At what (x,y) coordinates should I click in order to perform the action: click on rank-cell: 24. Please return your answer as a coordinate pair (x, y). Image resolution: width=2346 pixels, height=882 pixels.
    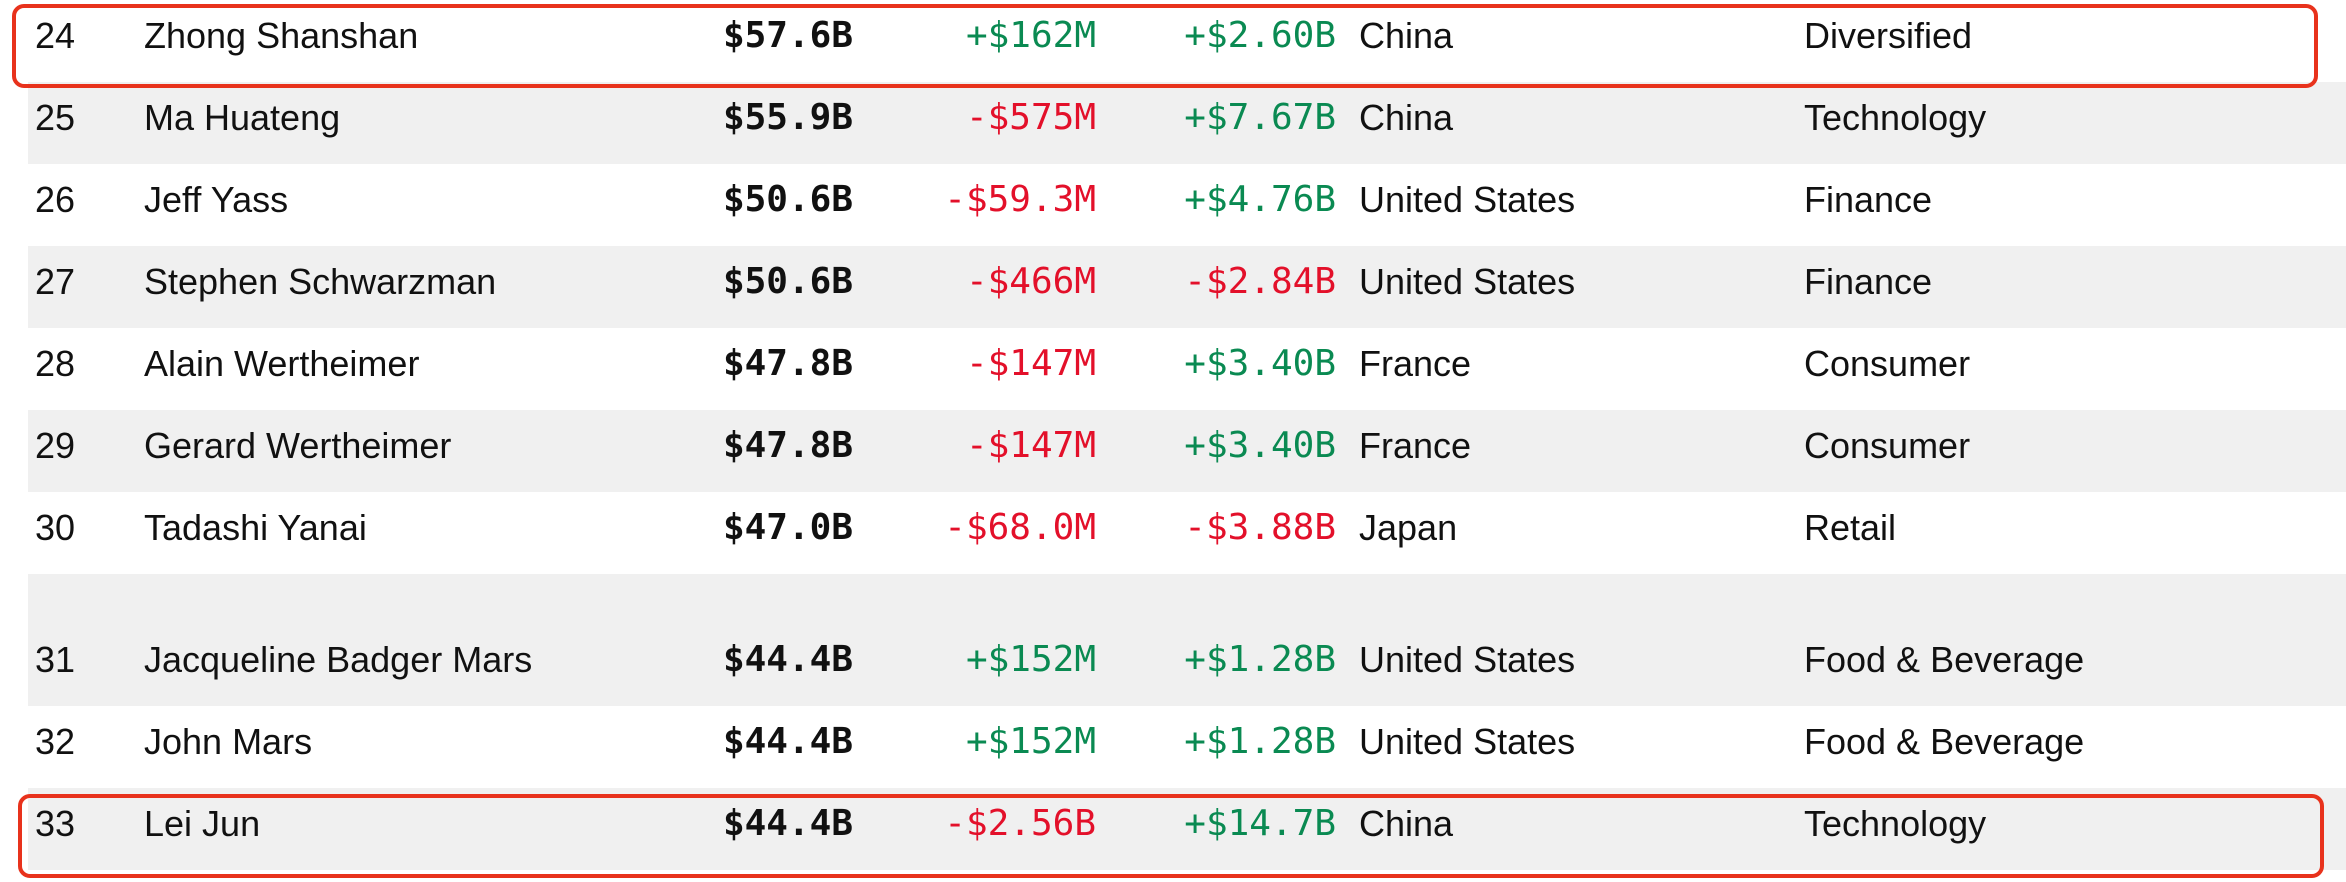
    Looking at the image, I should click on (55, 35).